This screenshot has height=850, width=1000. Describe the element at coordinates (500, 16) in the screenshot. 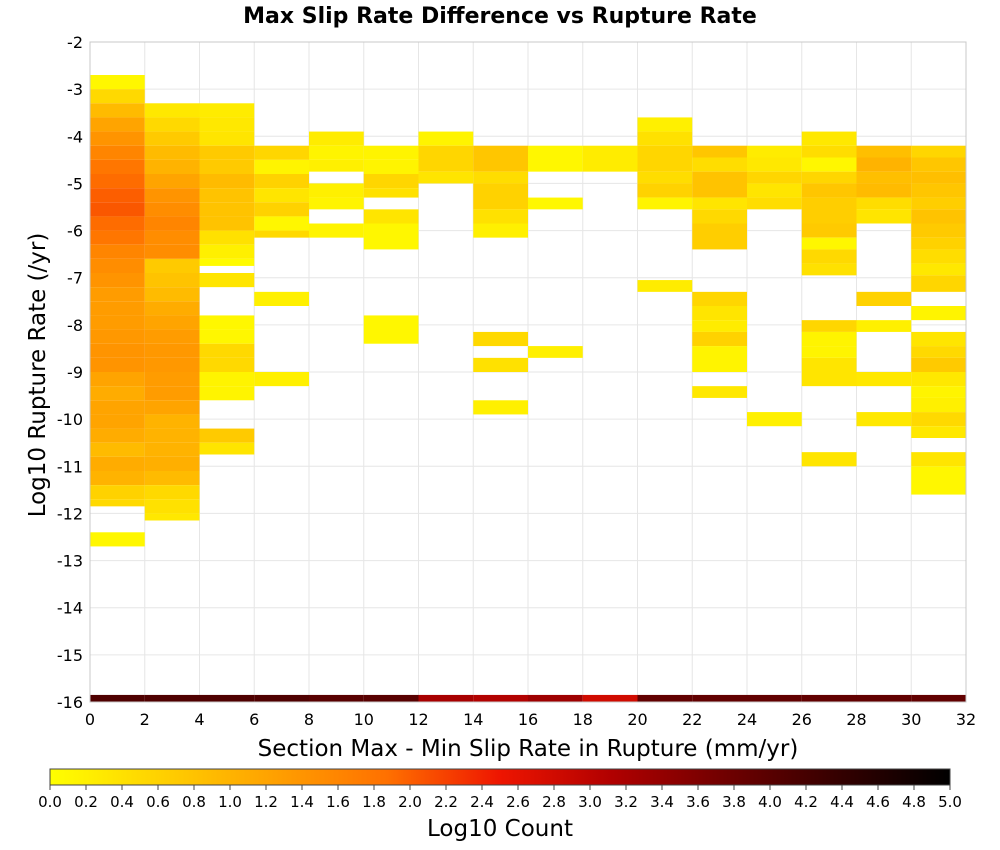

I see `chart-title: Max Slip Rate Difference vs Rupture Rate` at that location.